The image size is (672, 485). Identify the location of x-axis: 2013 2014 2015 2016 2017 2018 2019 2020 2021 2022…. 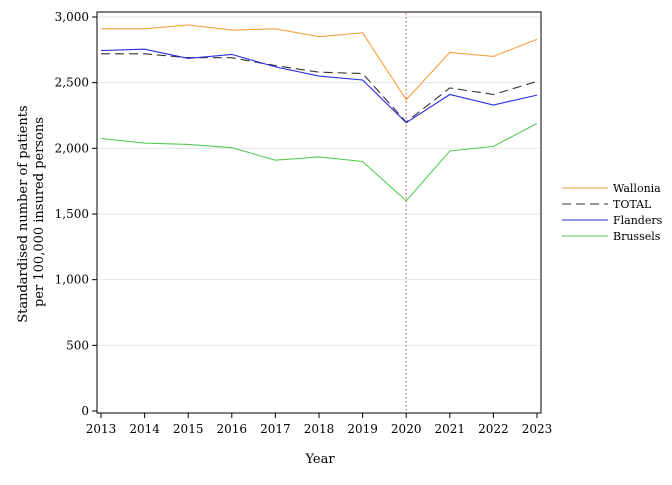
(319, 424).